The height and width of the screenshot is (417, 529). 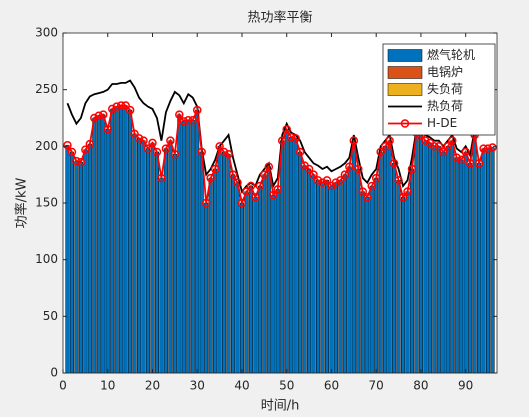 I want to click on y-tick-label: 150, so click(x=46, y=203).